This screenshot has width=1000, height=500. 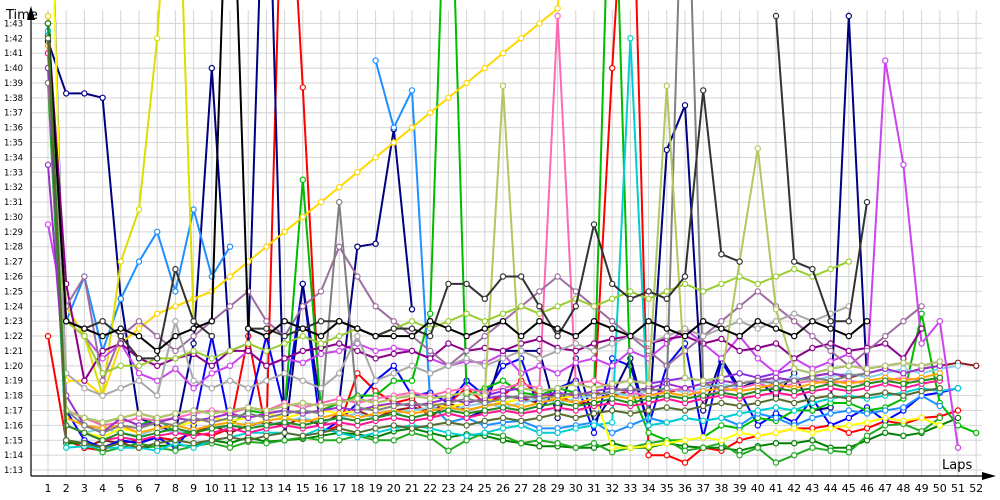 What do you see at coordinates (13, 233) in the screenshot?
I see `y-tick-label: 1:29` at bounding box center [13, 233].